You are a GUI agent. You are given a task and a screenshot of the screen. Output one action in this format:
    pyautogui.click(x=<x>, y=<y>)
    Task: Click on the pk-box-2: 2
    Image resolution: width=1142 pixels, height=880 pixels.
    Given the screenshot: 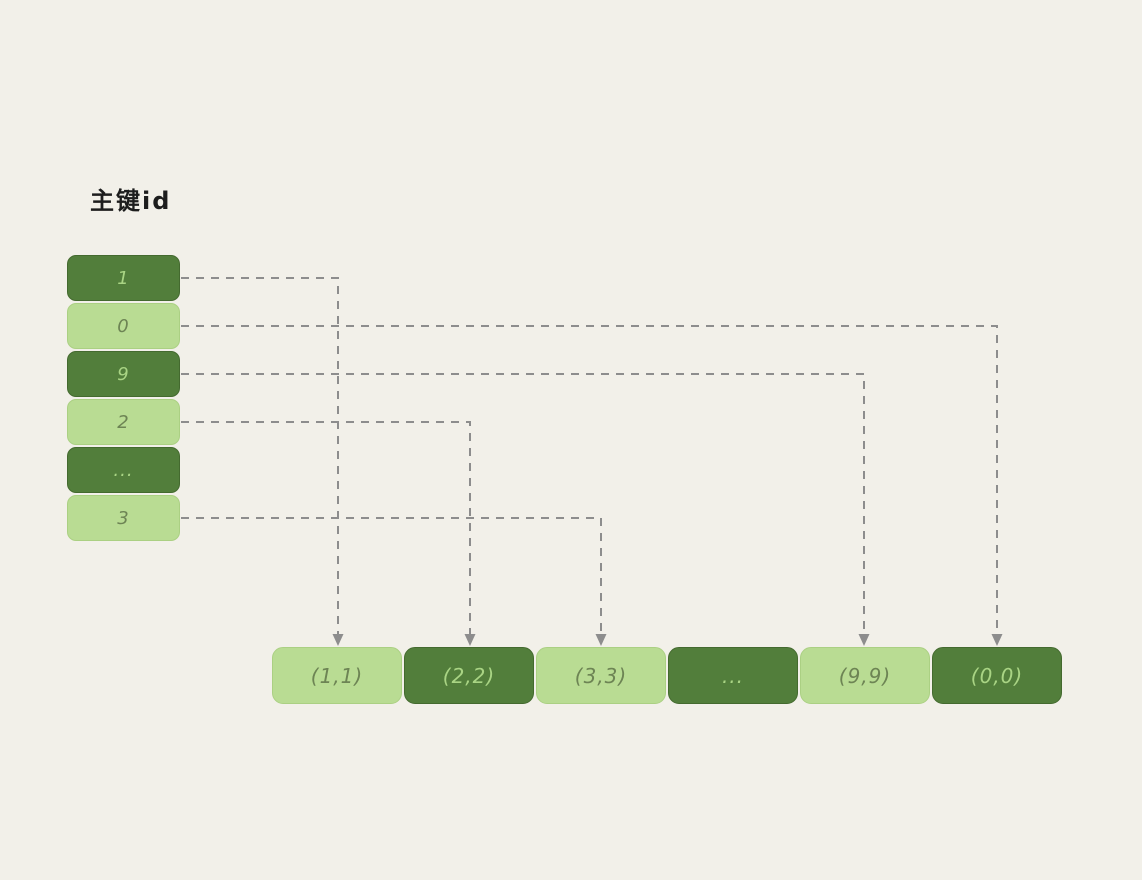 What is the action you would take?
    pyautogui.click(x=123, y=422)
    